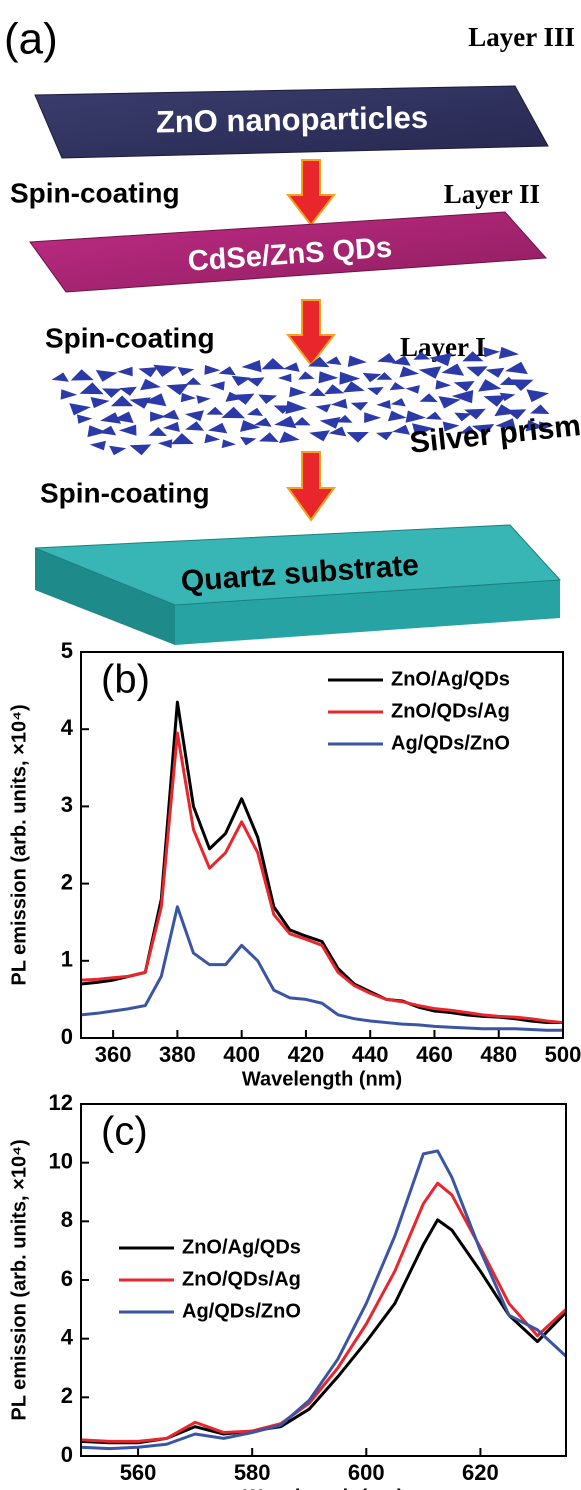 This screenshot has height=1490, width=581. Describe the element at coordinates (61, 1102) in the screenshot. I see `y-tick-label: 12` at that location.